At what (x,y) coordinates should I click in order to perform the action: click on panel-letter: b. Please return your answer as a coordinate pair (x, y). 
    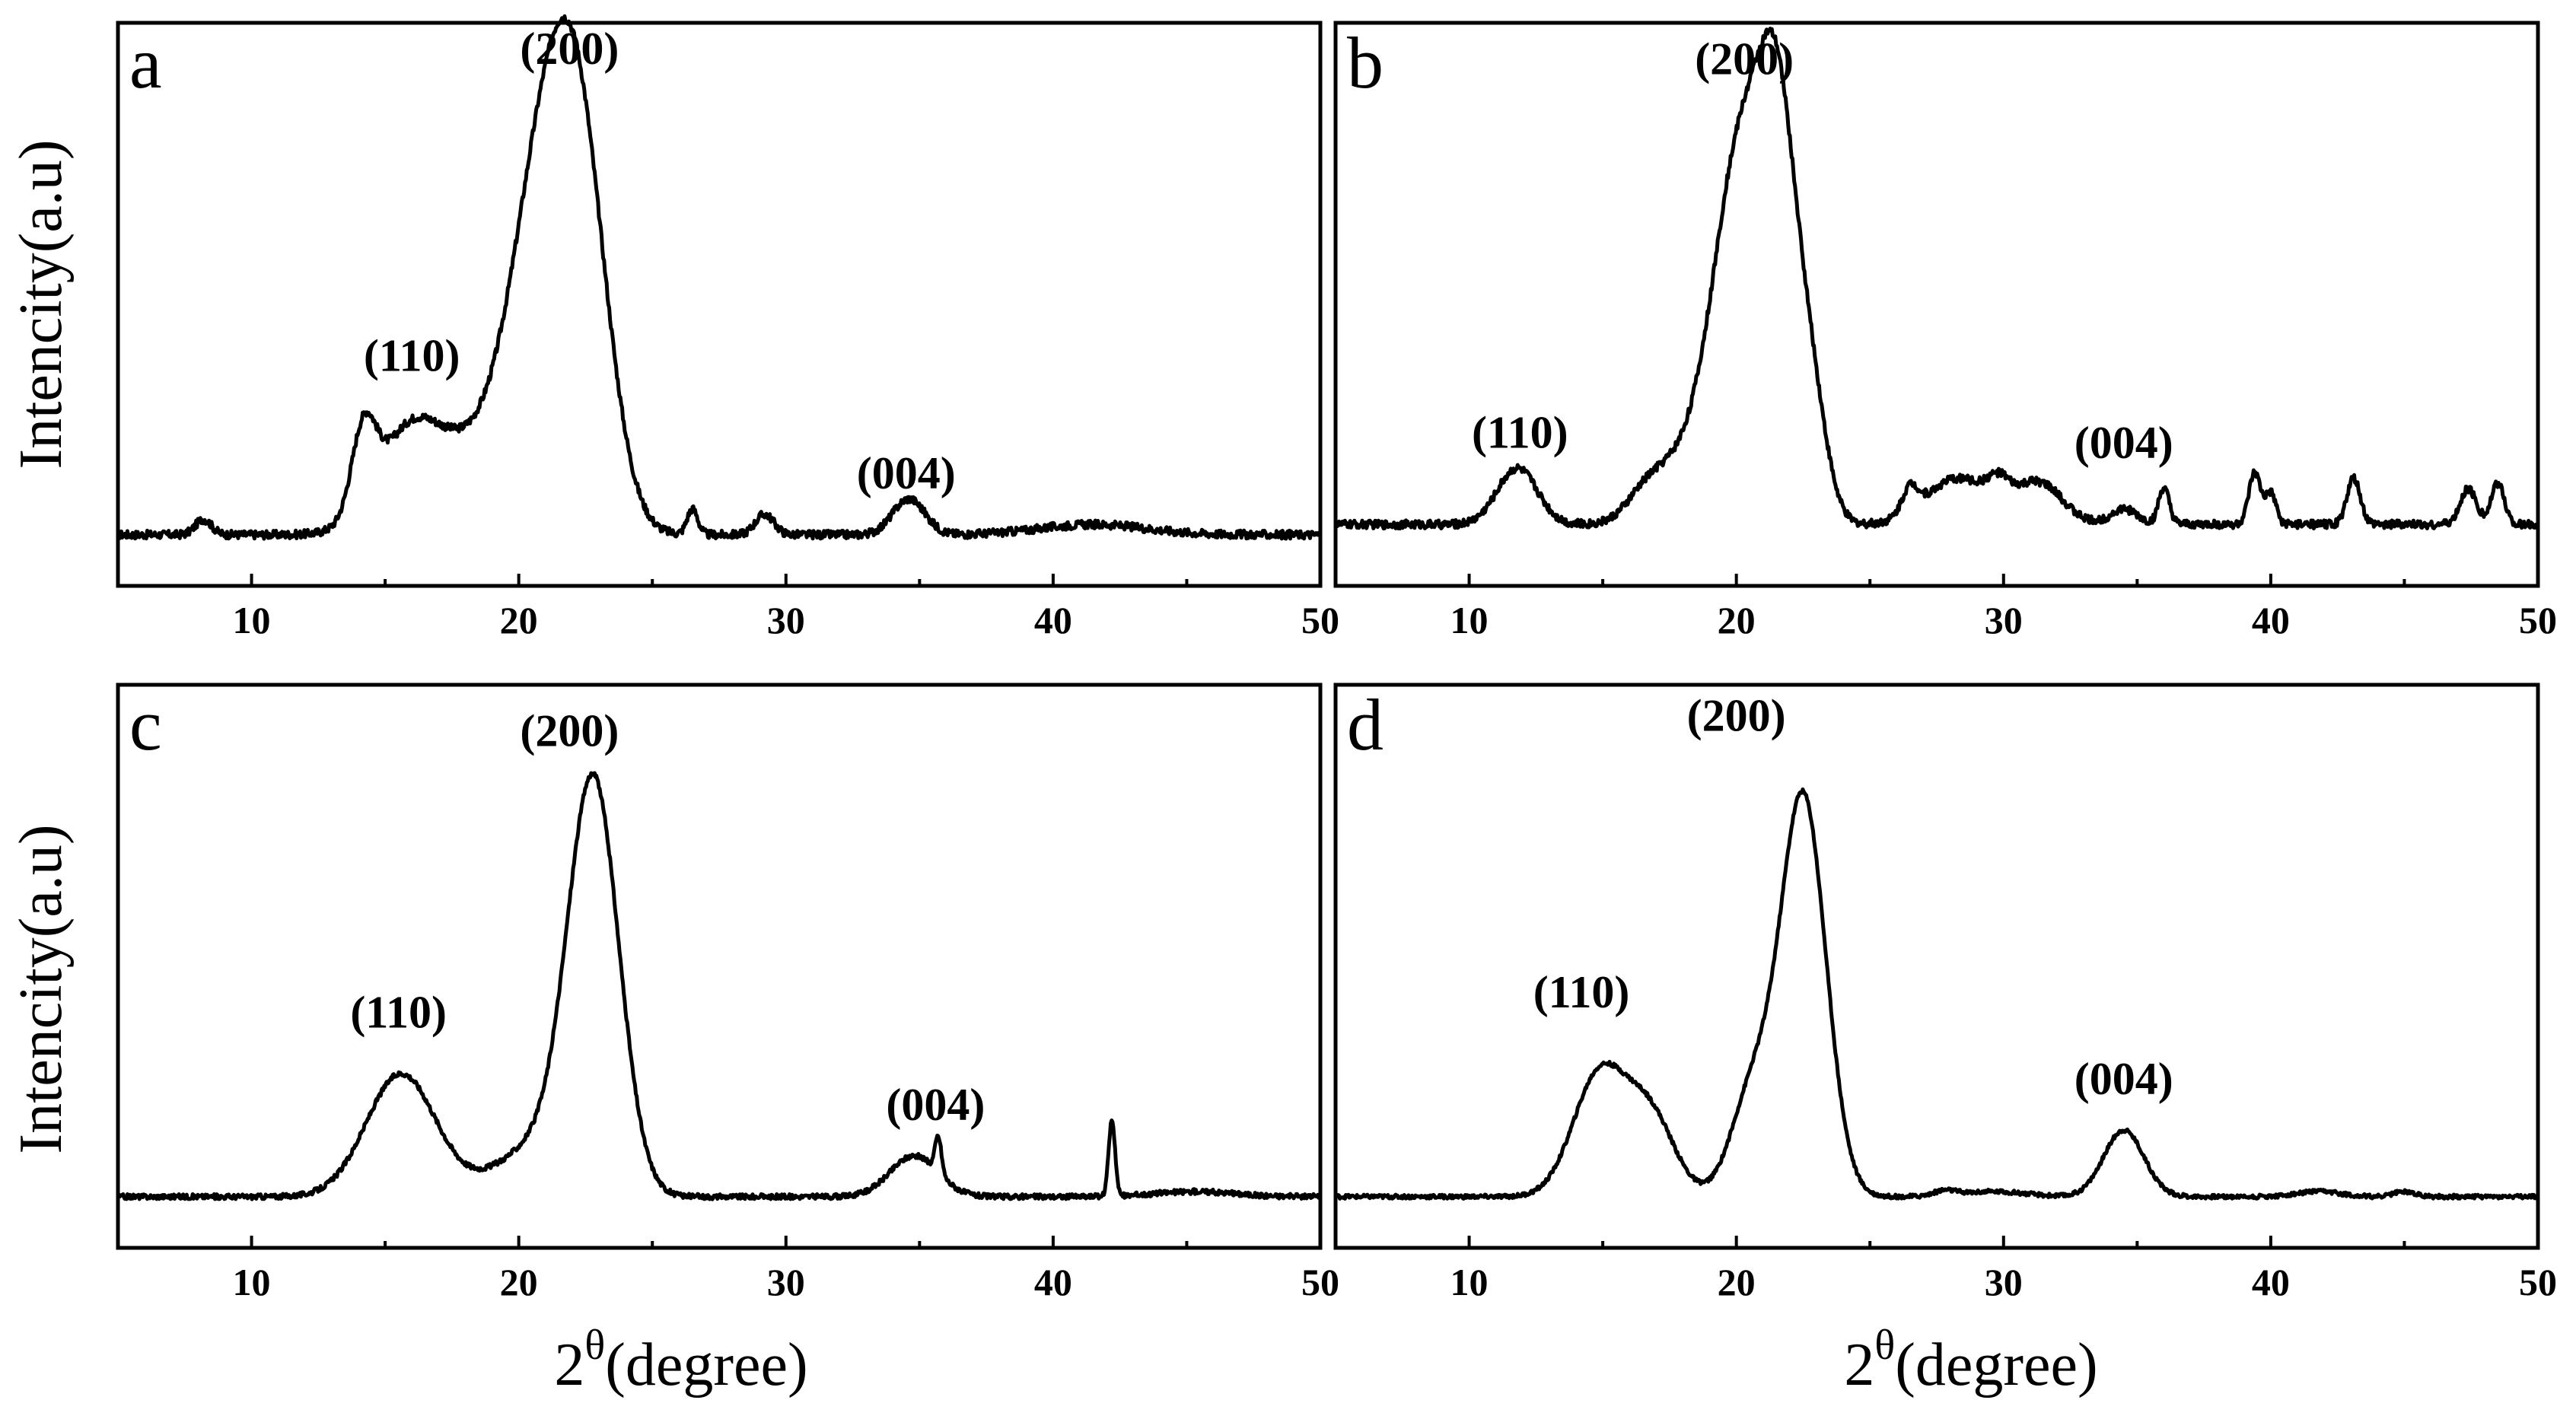
    Looking at the image, I should click on (1365, 62).